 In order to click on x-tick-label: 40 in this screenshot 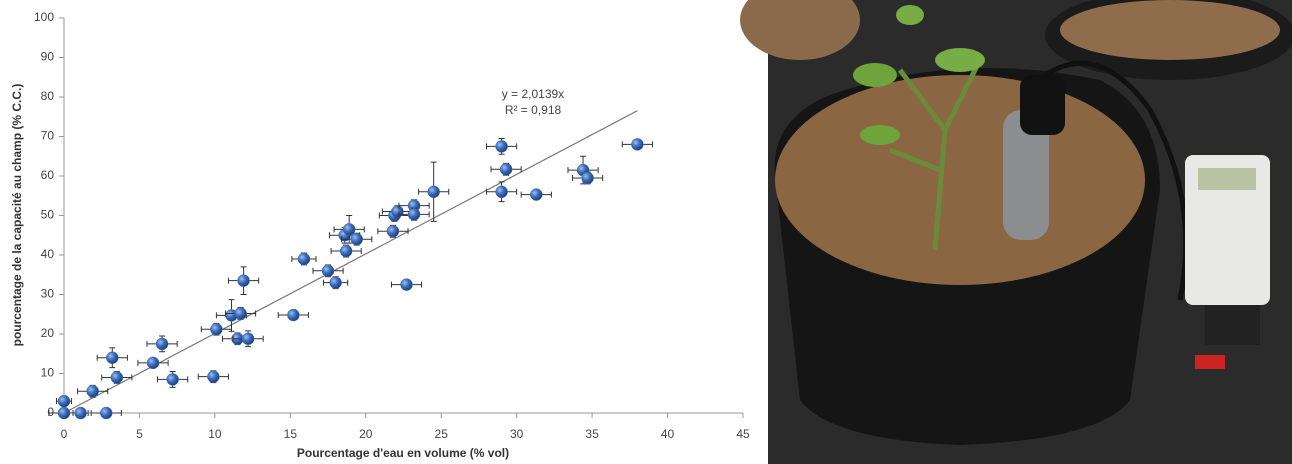, I will do `click(668, 434)`.